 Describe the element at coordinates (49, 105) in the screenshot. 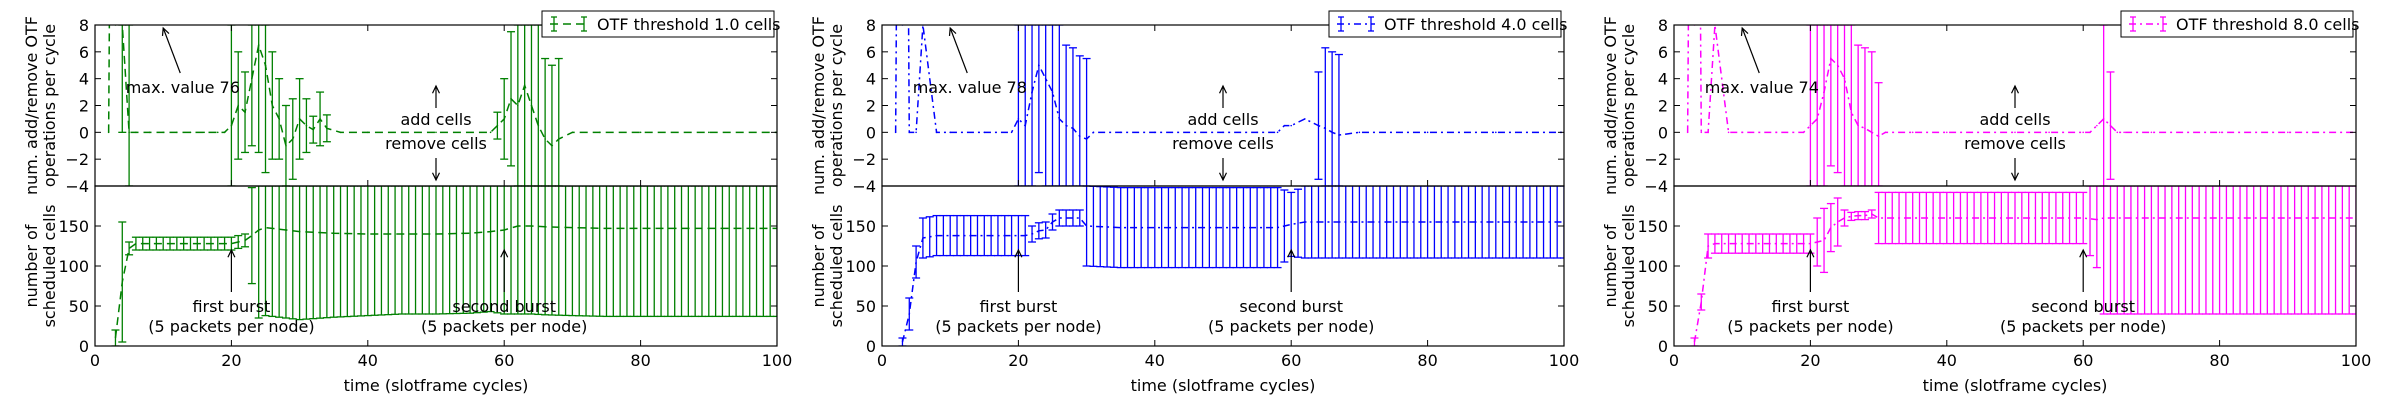

I see `y-axis-label-top: operations per cycle` at that location.